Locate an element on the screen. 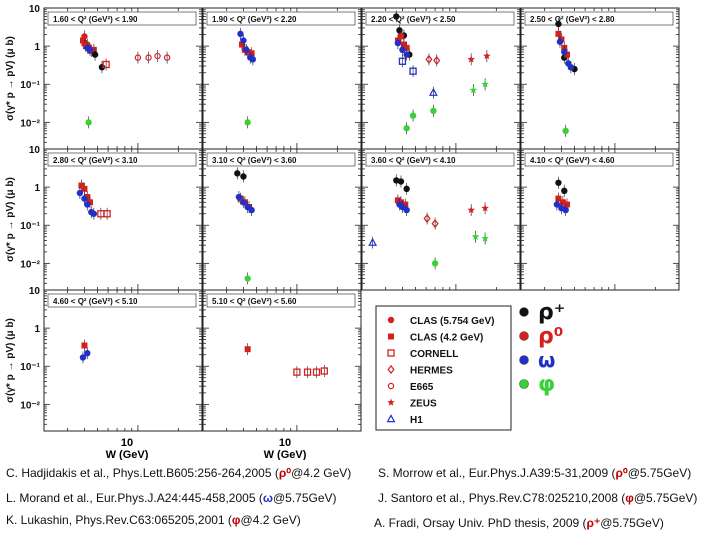 The height and width of the screenshot is (540, 720). legend-frame is located at coordinates (443, 368).